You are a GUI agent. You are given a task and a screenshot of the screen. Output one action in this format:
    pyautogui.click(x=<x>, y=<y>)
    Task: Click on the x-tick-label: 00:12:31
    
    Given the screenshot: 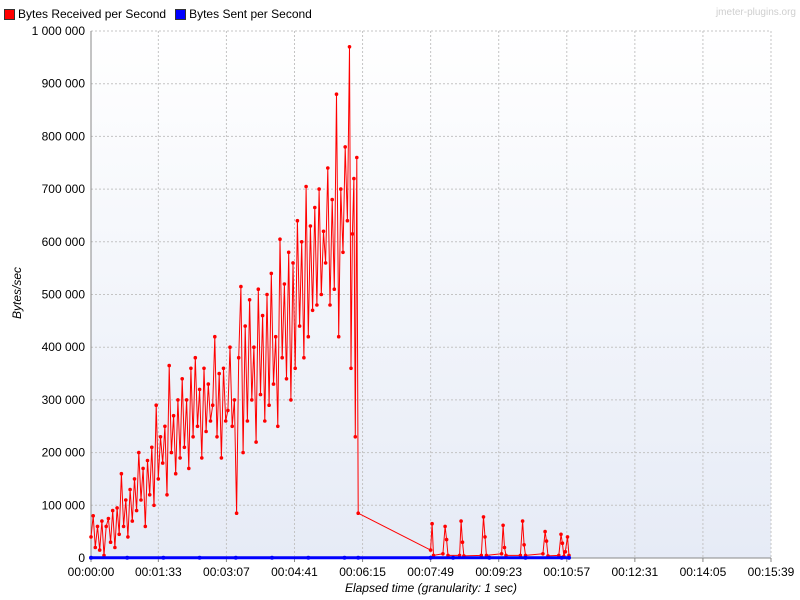 What is the action you would take?
    pyautogui.click(x=634, y=572)
    